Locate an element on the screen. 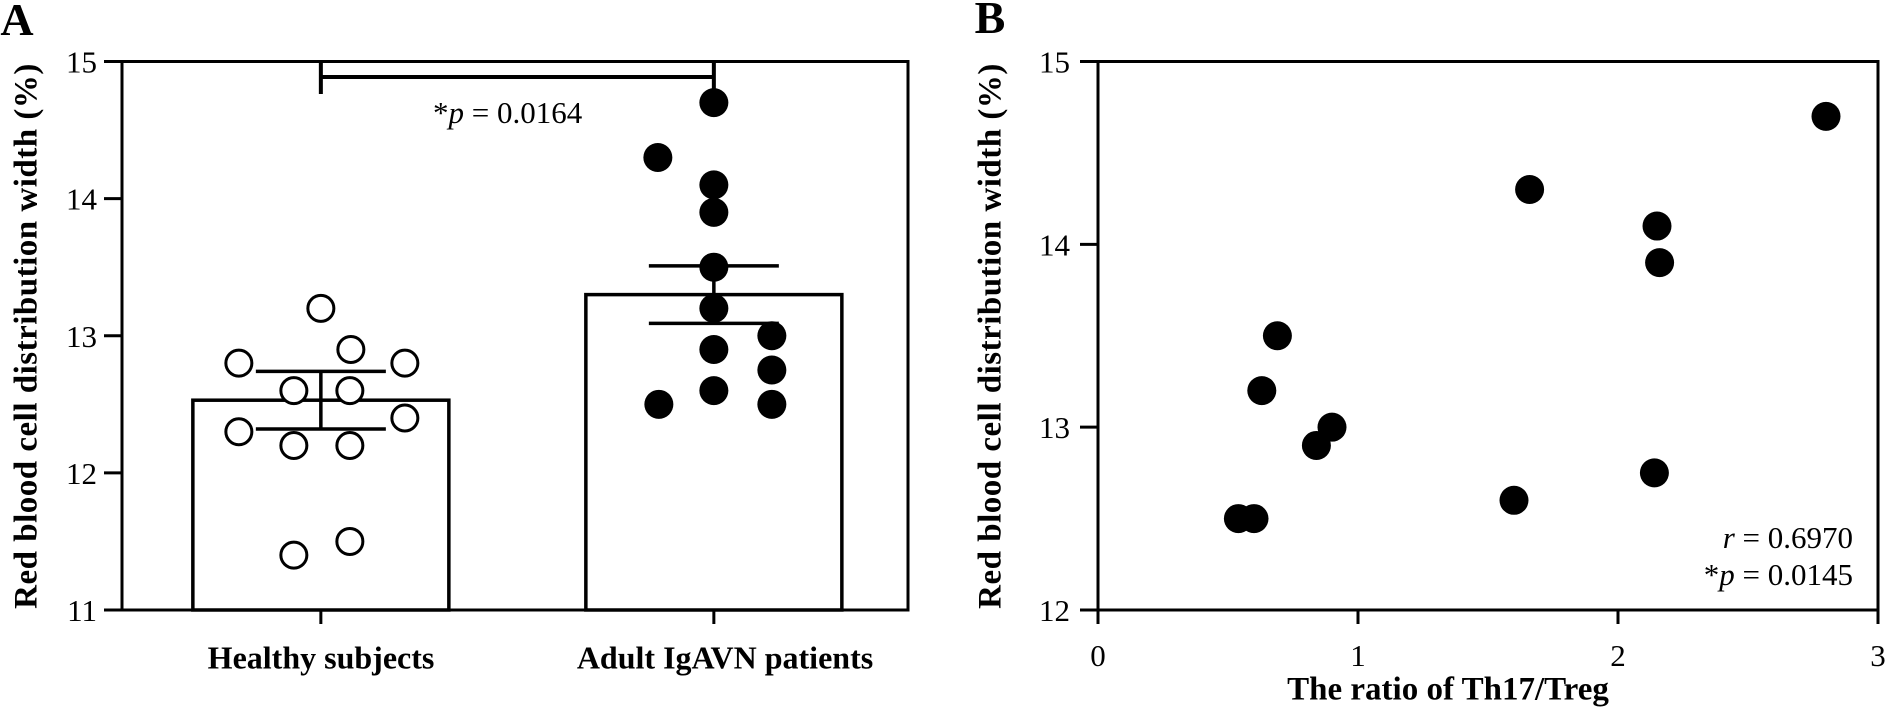  r-symbol: r is located at coordinates (1728, 537).